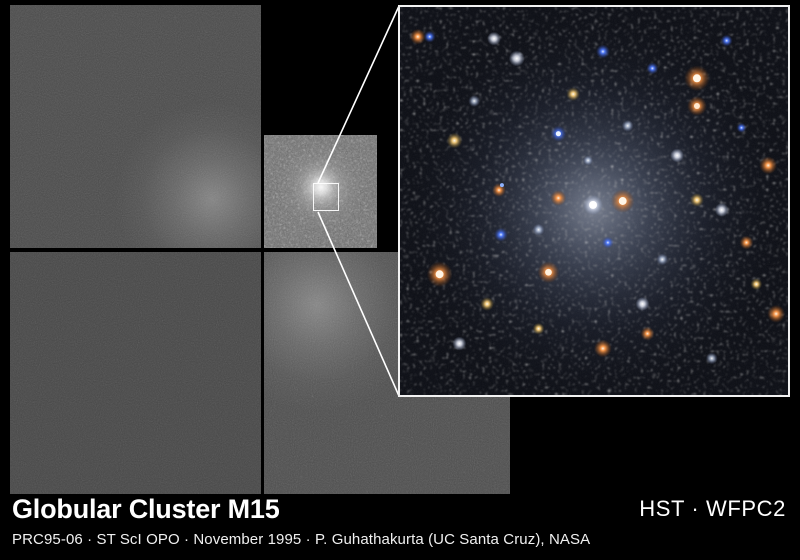  I want to click on pc-starfield, so click(320, 191).